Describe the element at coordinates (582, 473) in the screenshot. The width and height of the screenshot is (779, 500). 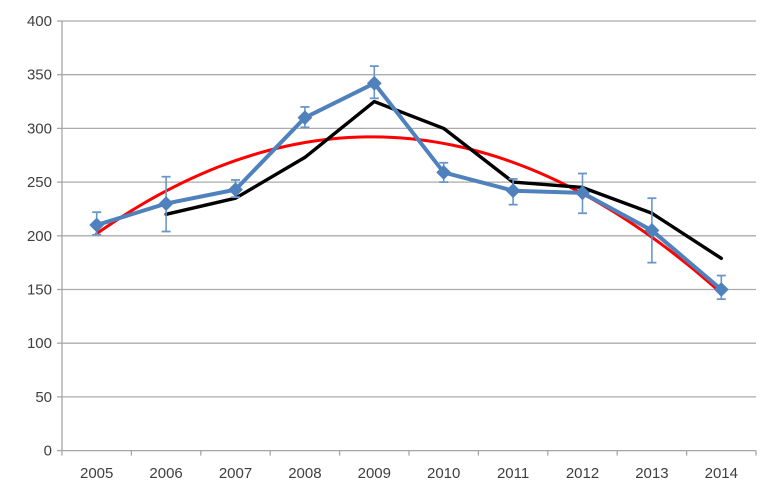
I see `x-axis-label: 2012` at that location.